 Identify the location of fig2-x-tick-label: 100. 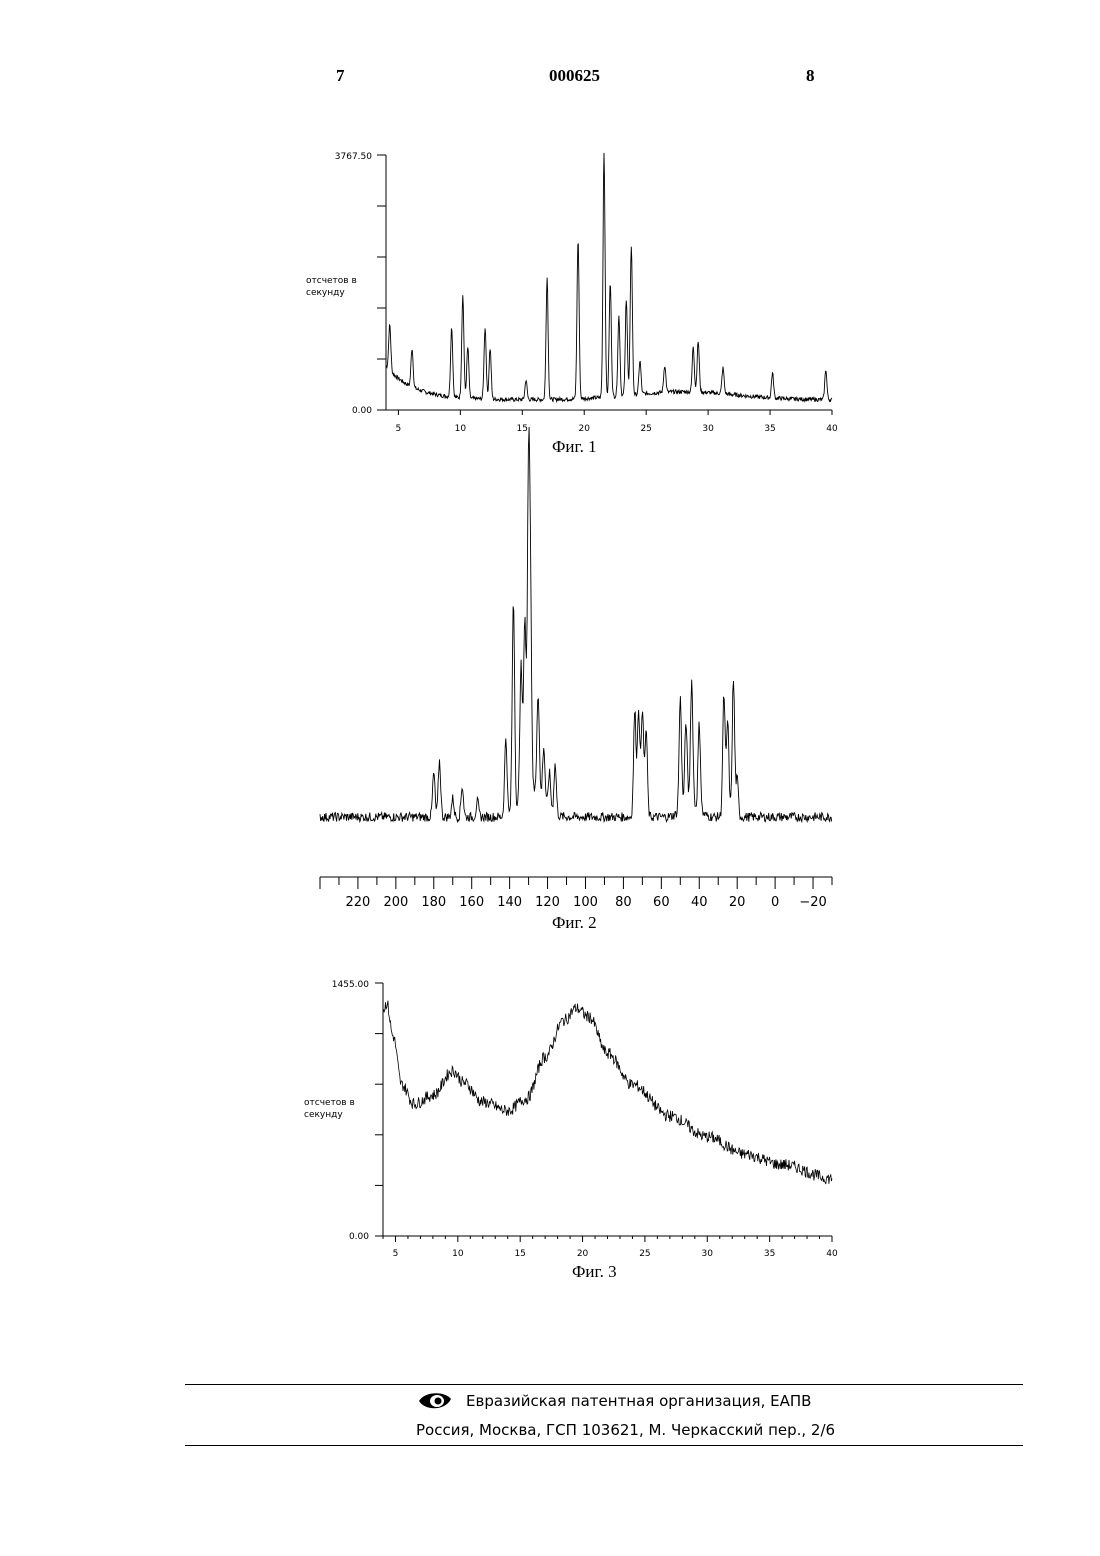
(585, 902).